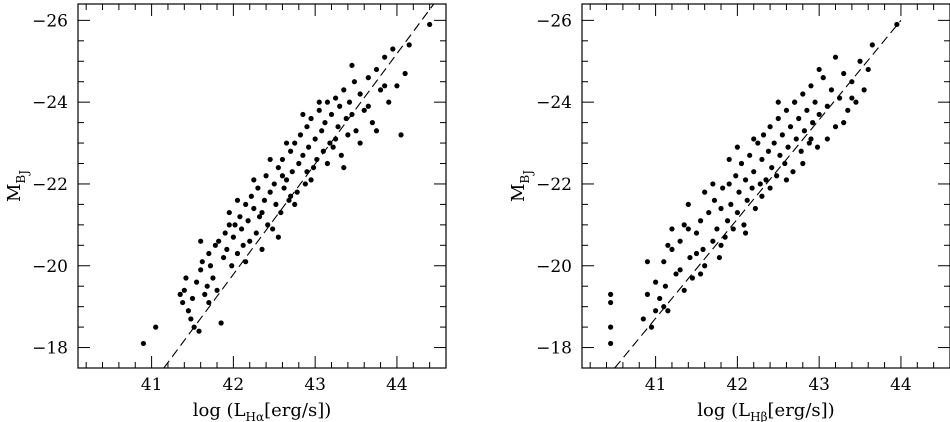  What do you see at coordinates (738, 385) in the screenshot?
I see `x-tick-label: 42` at bounding box center [738, 385].